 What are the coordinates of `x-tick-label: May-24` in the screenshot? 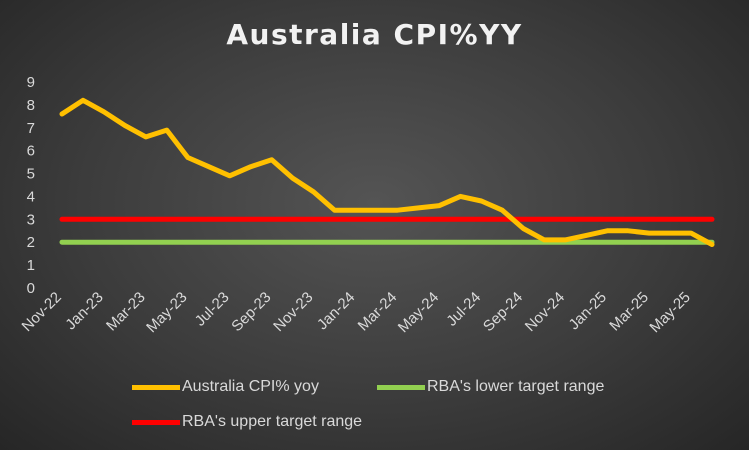 It's located at (418, 312).